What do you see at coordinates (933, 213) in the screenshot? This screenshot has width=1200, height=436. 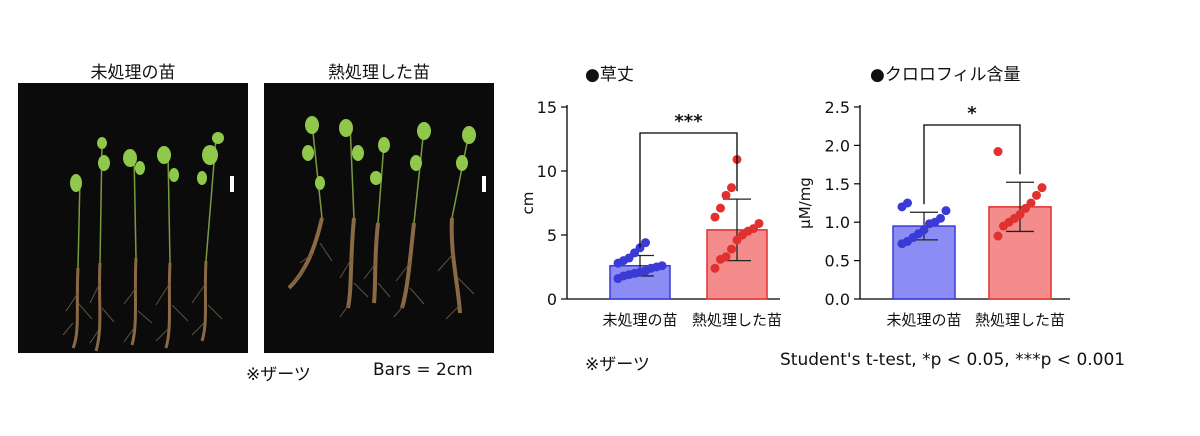 I see `chlorophyll-chart: 0.0 0.5 1.0 1.5 2.0 2.5 μM/mg 未処理の苗 熱処理した苗 *` at bounding box center [933, 213].